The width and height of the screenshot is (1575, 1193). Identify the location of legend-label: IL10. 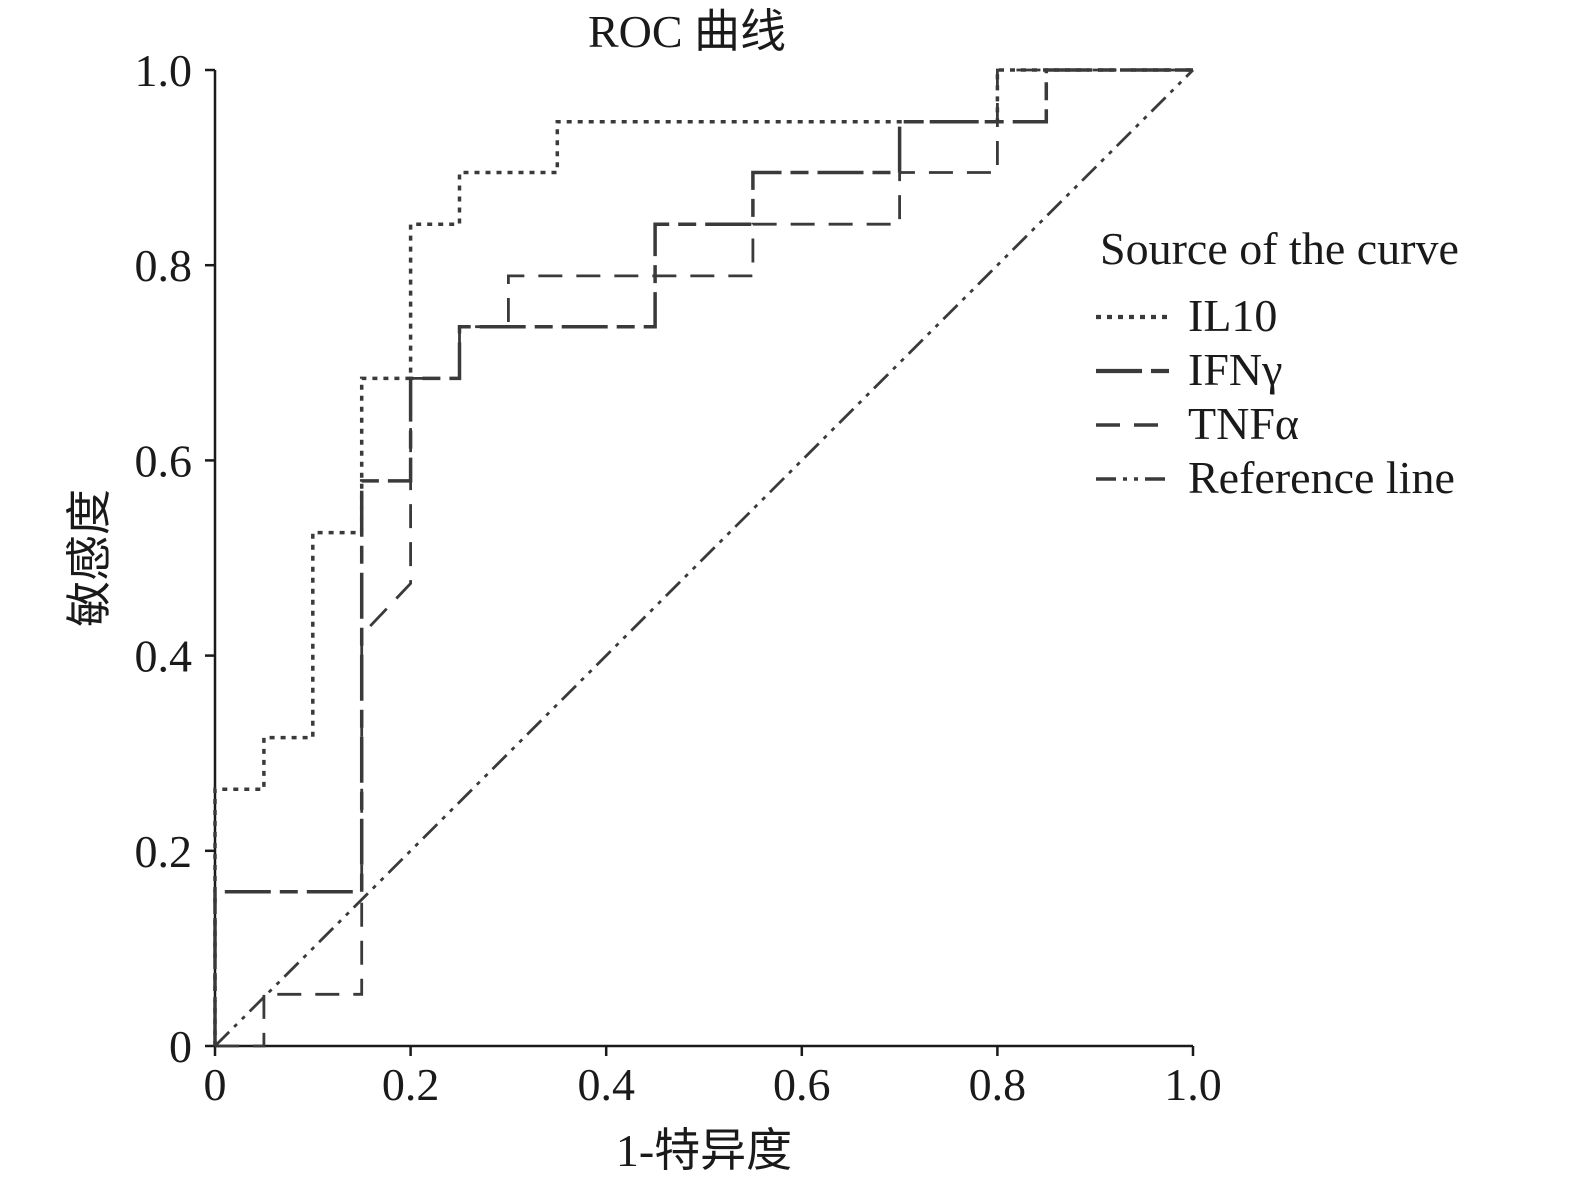
(1232, 315).